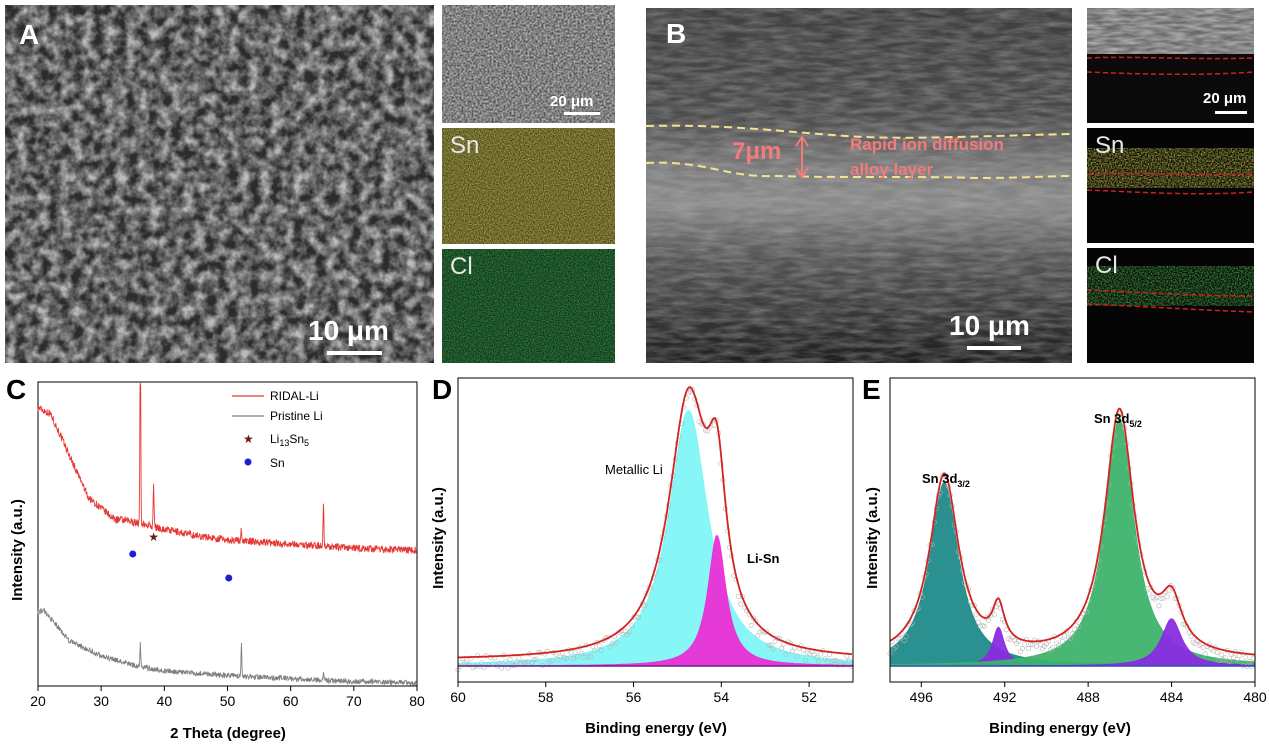 The image size is (1269, 744). I want to click on chart-e-xtick-label: 488, so click(1088, 697).